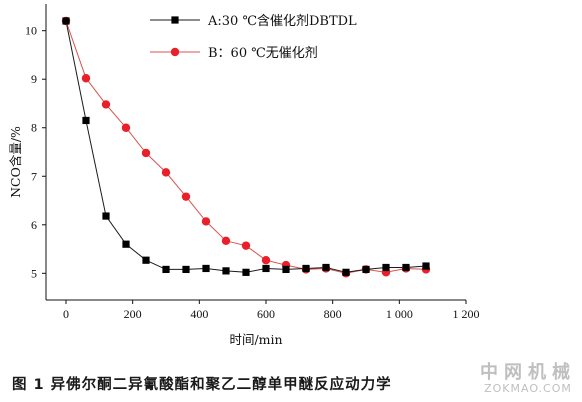 The height and width of the screenshot is (402, 582). What do you see at coordinates (253, 37) in the screenshot?
I see `legend: A:30 ℃含催化剂DBTDL B：60 ℃无催化剂` at bounding box center [253, 37].